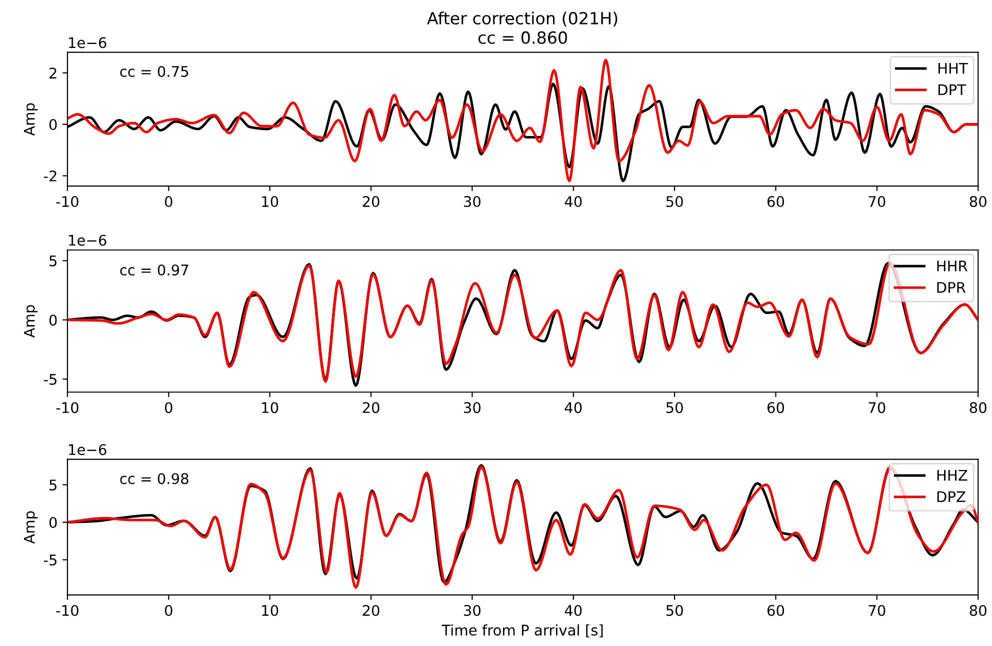 This screenshot has height=646, width=992. Describe the element at coordinates (952, 475) in the screenshot. I see `legend-label: HHZ` at that location.